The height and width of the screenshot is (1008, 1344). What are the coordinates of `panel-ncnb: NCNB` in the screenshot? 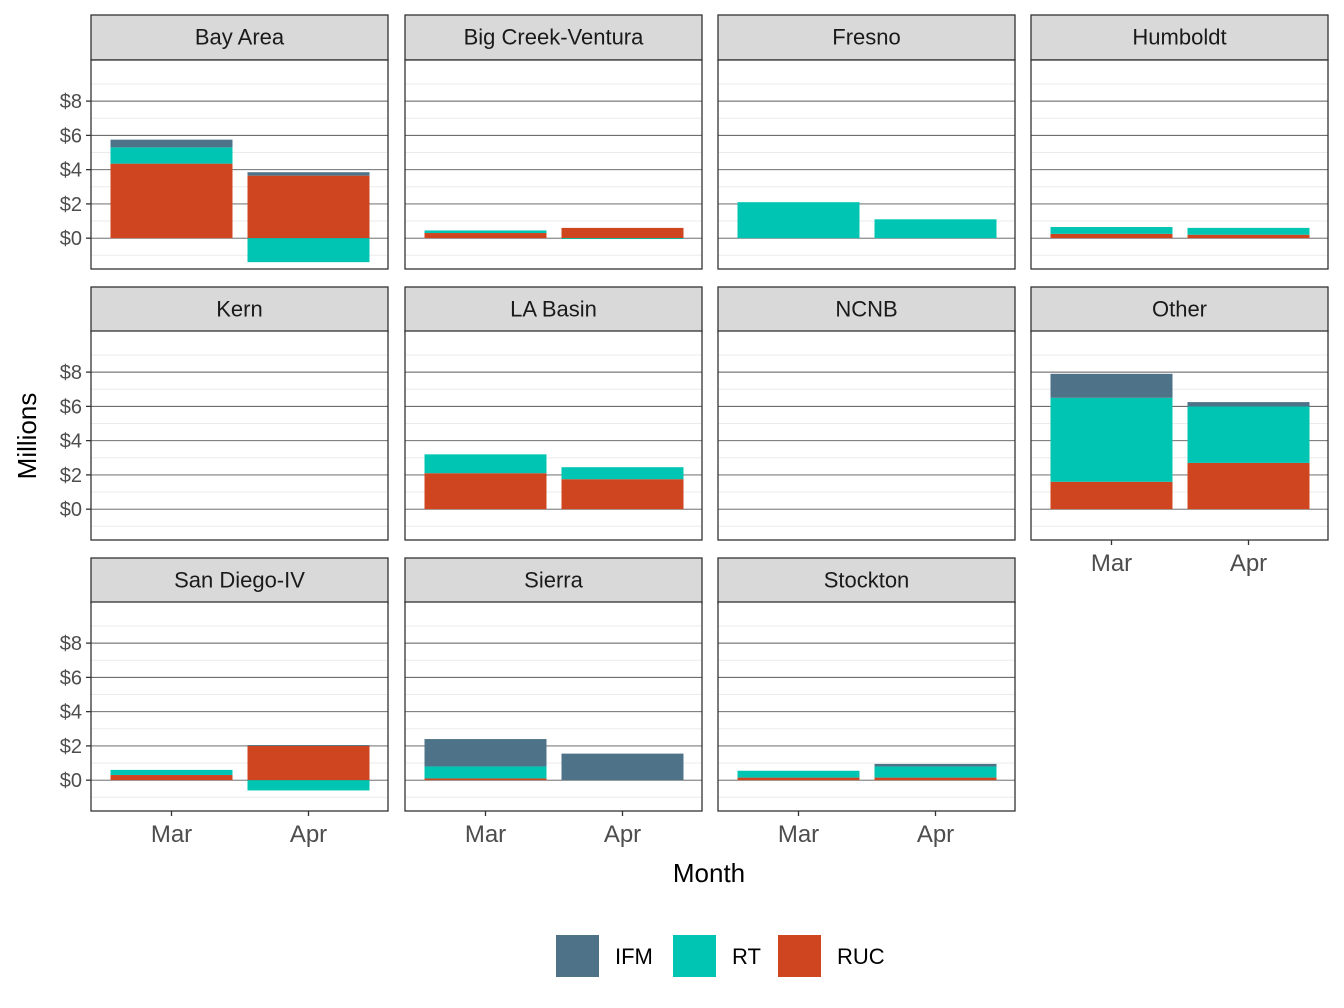 It's located at (866, 413).